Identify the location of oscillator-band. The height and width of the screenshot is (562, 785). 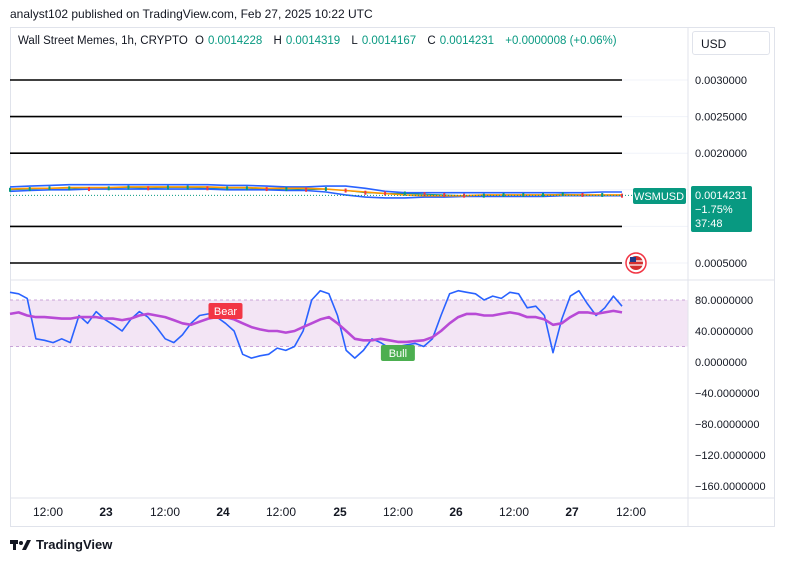
(349, 323).